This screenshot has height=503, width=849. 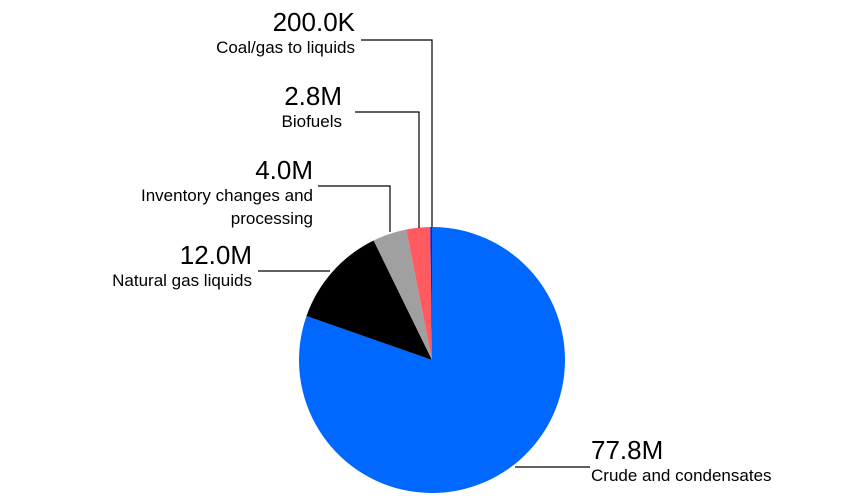 What do you see at coordinates (235, 33) in the screenshot?
I see `slice-label: 200.0K Coal/gas to liquids` at bounding box center [235, 33].